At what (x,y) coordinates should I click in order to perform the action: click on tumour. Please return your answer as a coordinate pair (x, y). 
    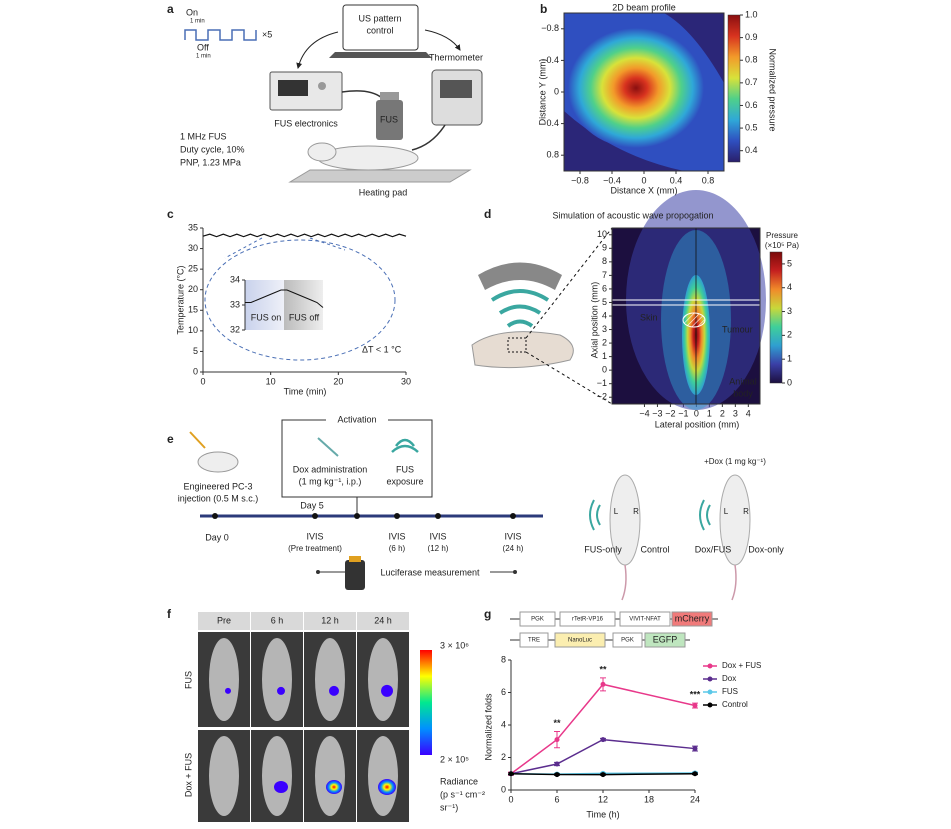
    Looking at the image, I should click on (694, 320).